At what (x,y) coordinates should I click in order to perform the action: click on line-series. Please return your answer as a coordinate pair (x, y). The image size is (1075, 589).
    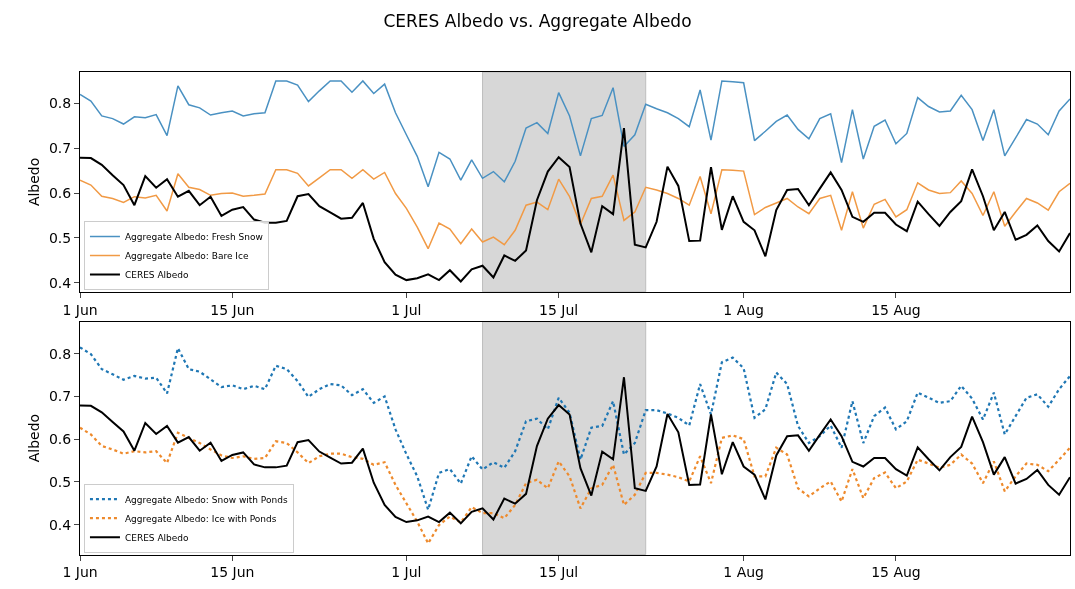
    Looking at the image, I should click on (575, 209).